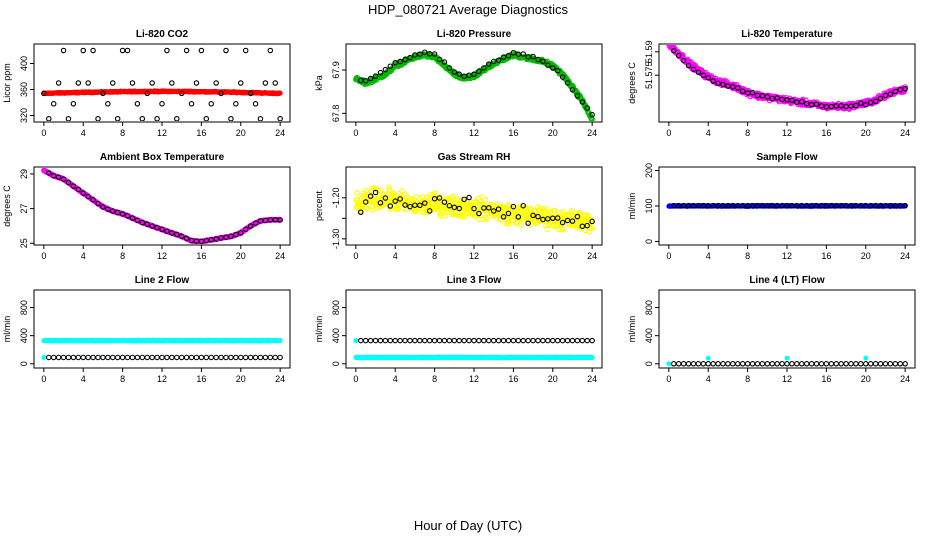  What do you see at coordinates (7, 329) in the screenshot?
I see `y-axis-label: ml/min` at bounding box center [7, 329].